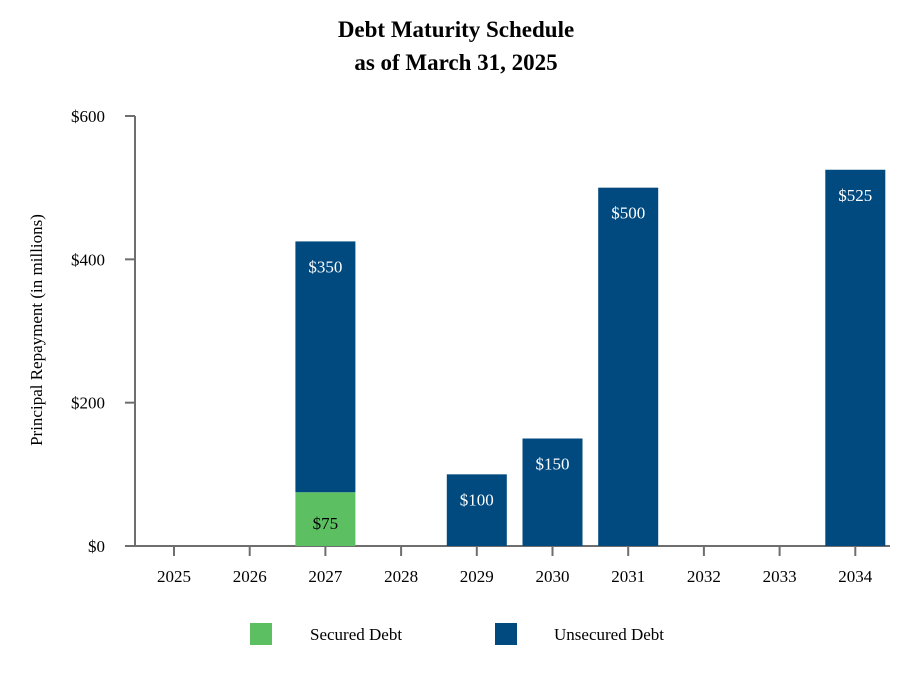 This screenshot has width=912, height=674. What do you see at coordinates (628, 213) in the screenshot?
I see `data-label: $500` at bounding box center [628, 213].